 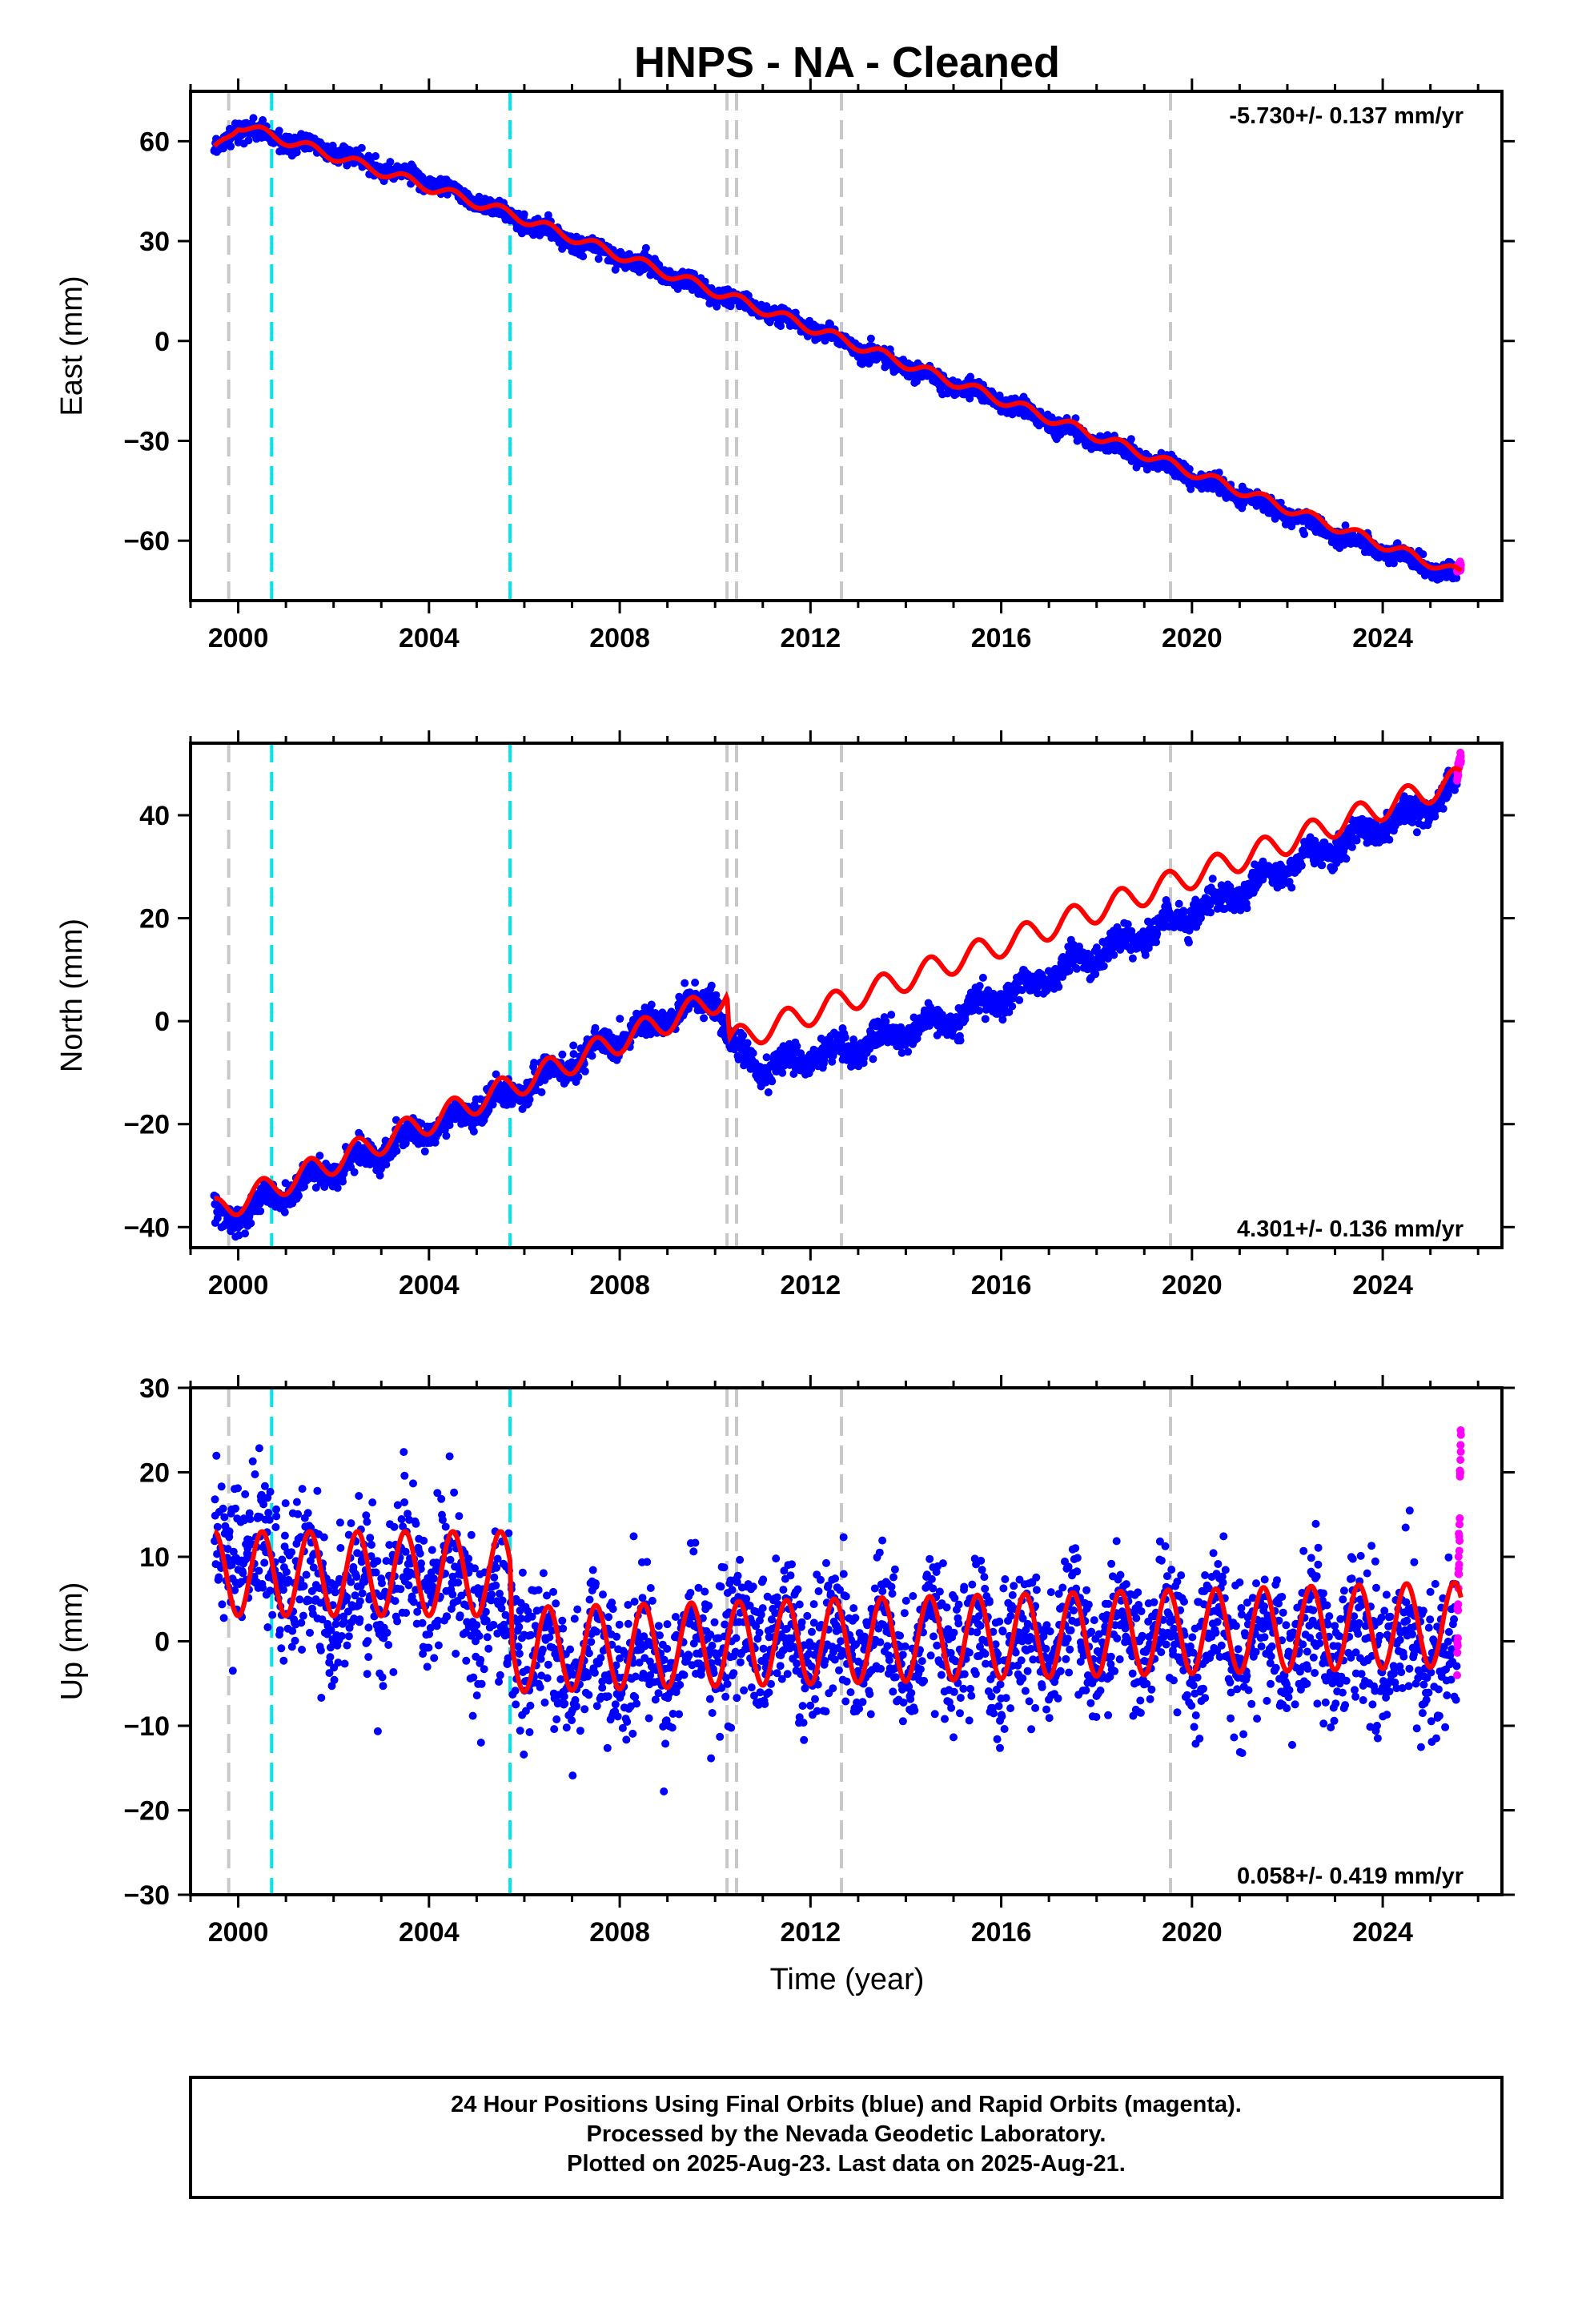 I want to click on east-x-tick-label: 2020, so click(x=1192, y=638).